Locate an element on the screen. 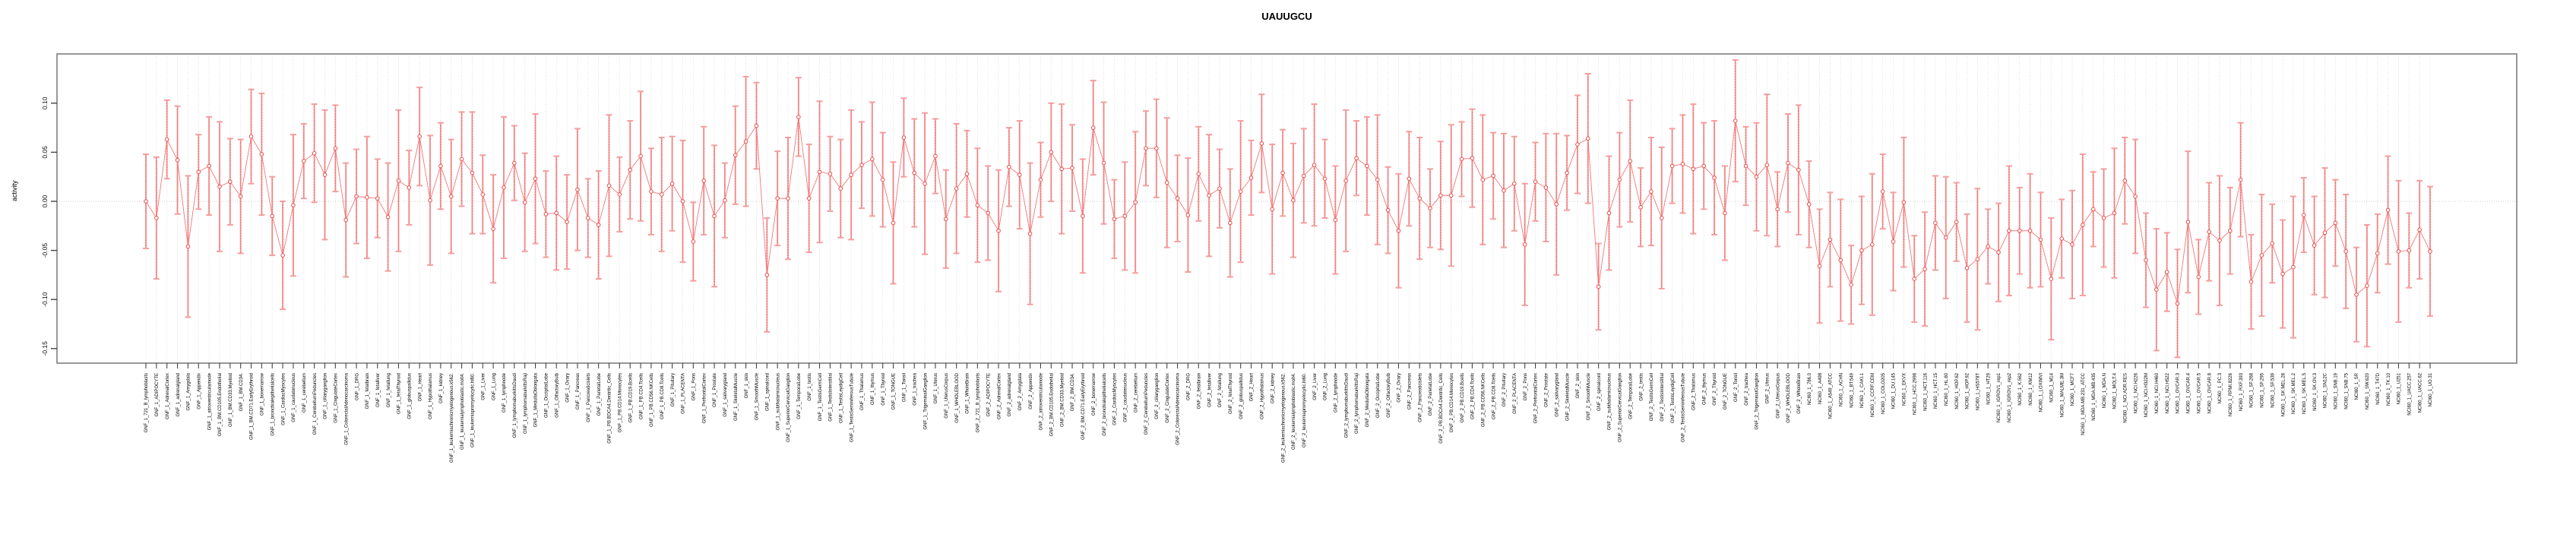  x-category-label: GNF_1_ciliaryganglion is located at coordinates (326, 396).